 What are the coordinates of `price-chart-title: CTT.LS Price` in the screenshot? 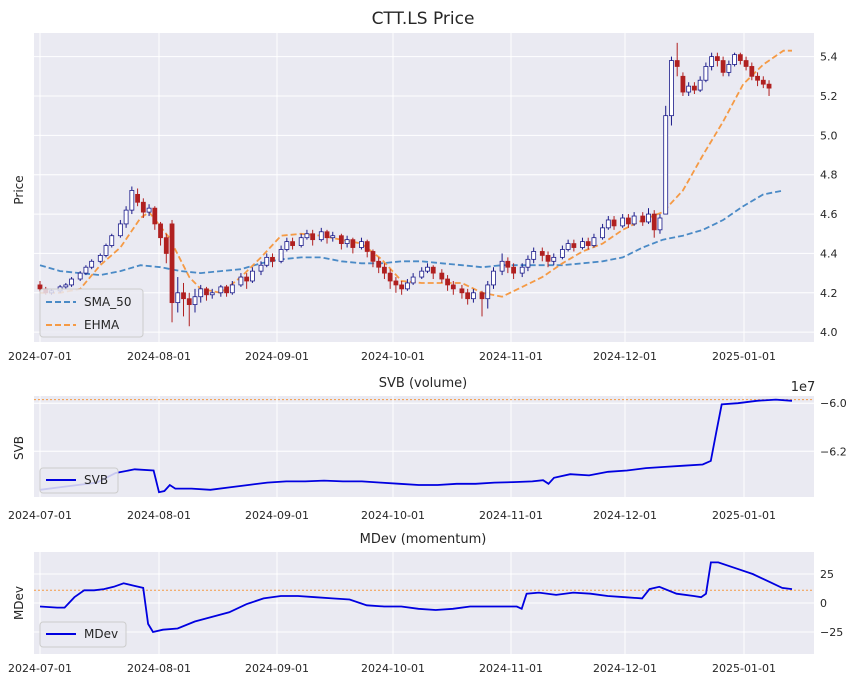 It's located at (423, 19).